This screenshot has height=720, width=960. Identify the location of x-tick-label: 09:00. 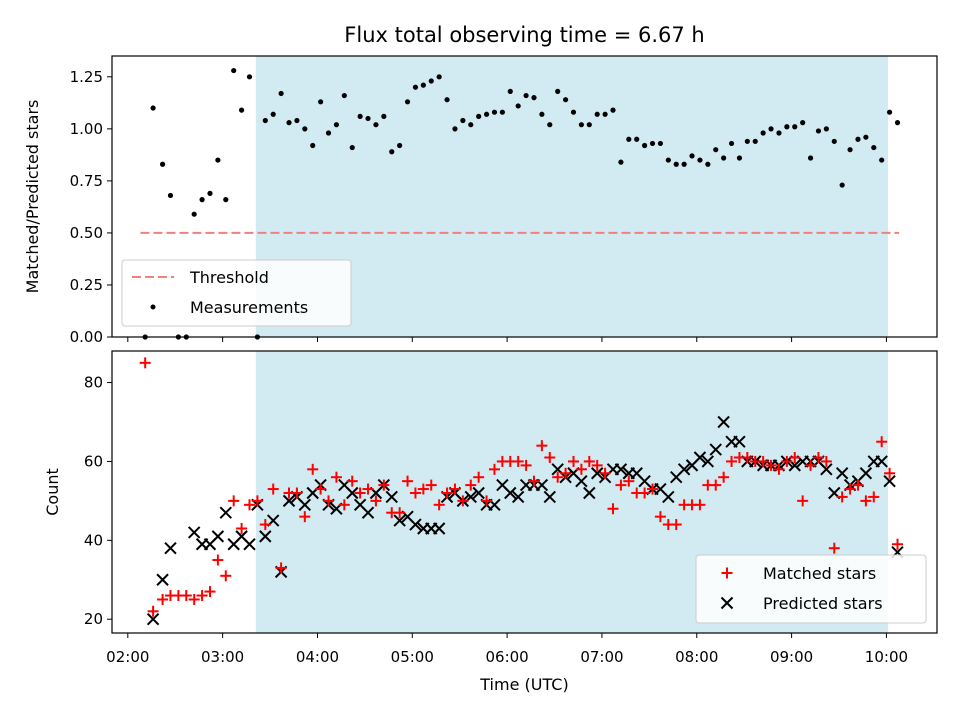
(791, 657).